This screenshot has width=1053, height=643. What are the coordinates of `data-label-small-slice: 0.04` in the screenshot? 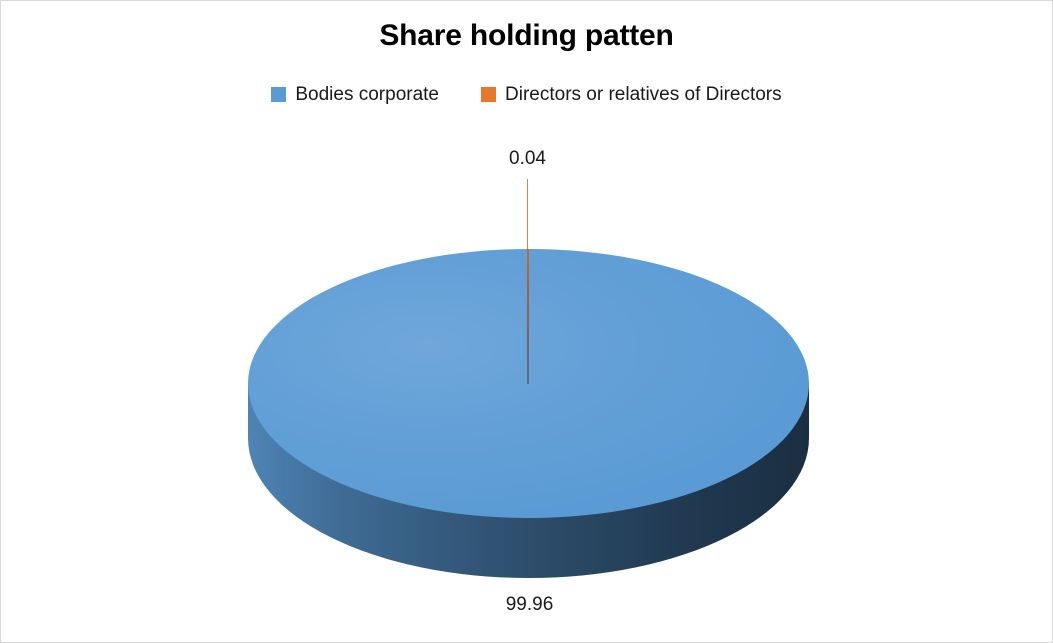 It's located at (527, 158).